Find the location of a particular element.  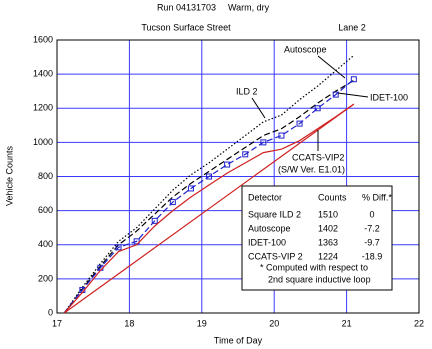

site-label: Tucson Surface Street is located at coordinates (186, 27).